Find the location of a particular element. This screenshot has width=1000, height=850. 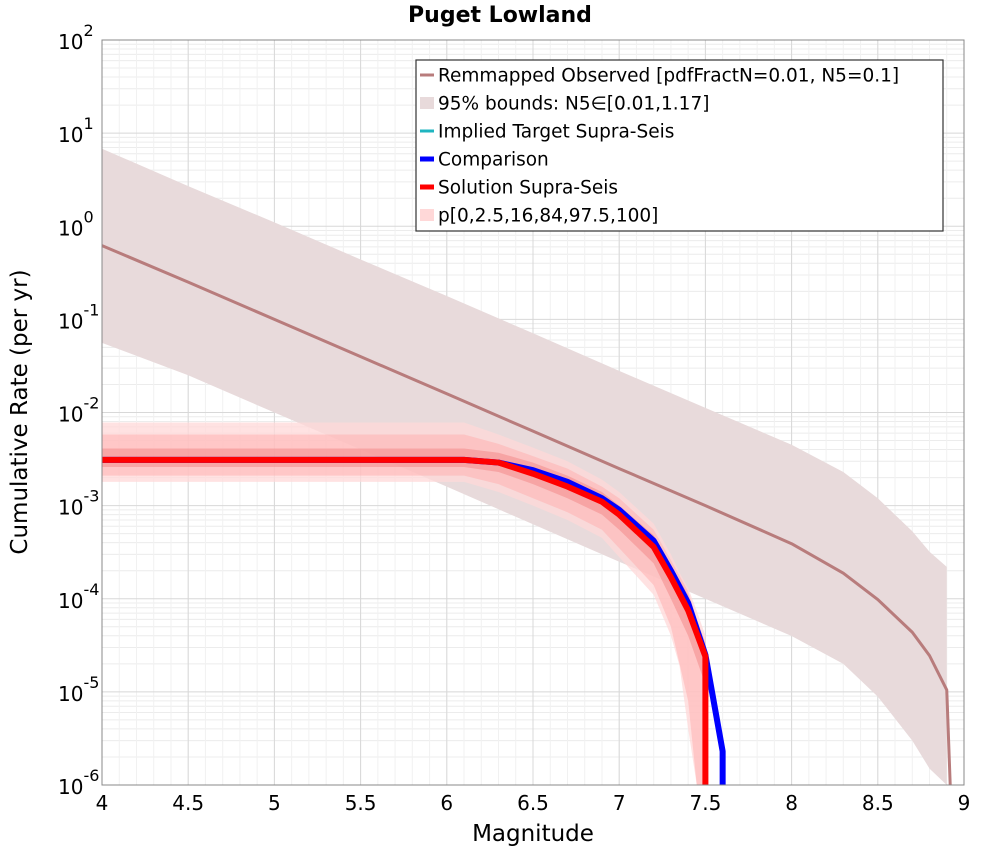

y-tick-label: 10⁻¹ is located at coordinates (78, 316).